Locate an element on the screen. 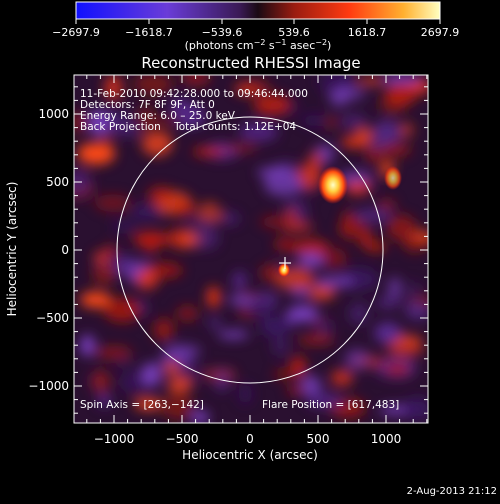 This screenshot has height=504, width=500. info-line-method: Back Projection Total counts: 1.12E+04 is located at coordinates (188, 127).